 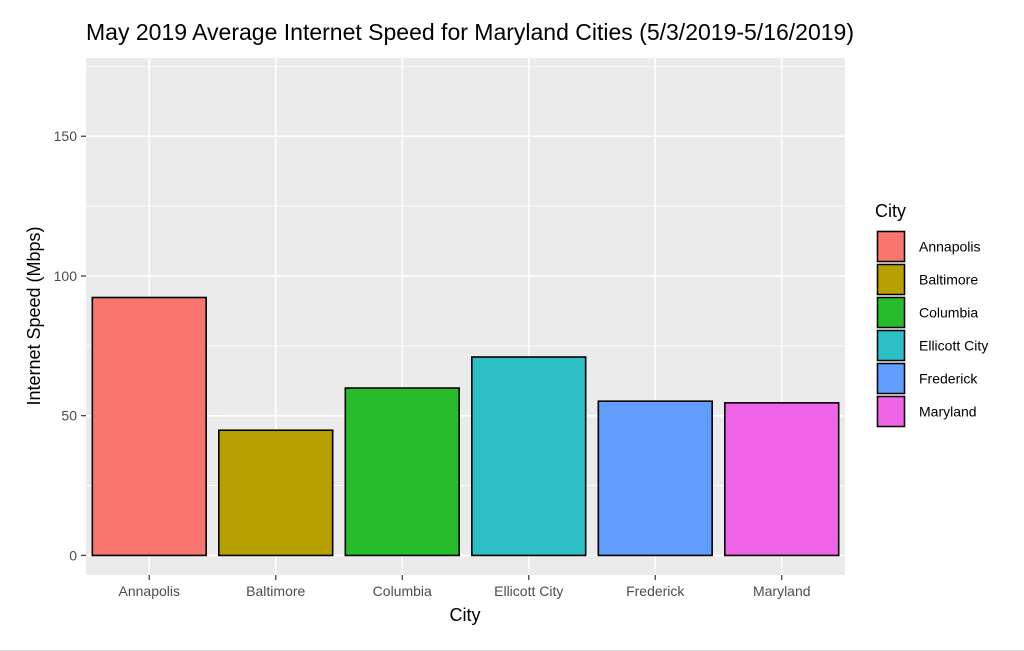 I want to click on bar-frederick, so click(x=655, y=478).